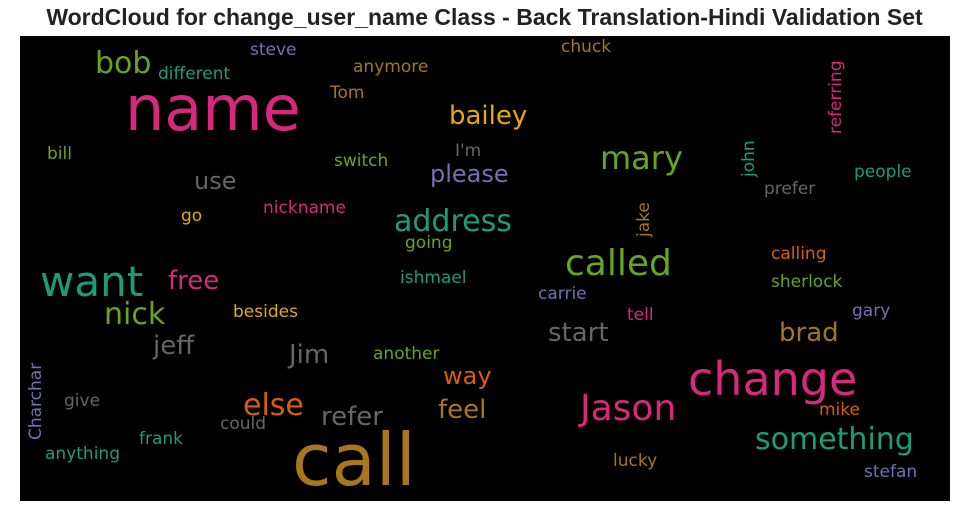  I want to click on word-steve: steve, so click(273, 50).